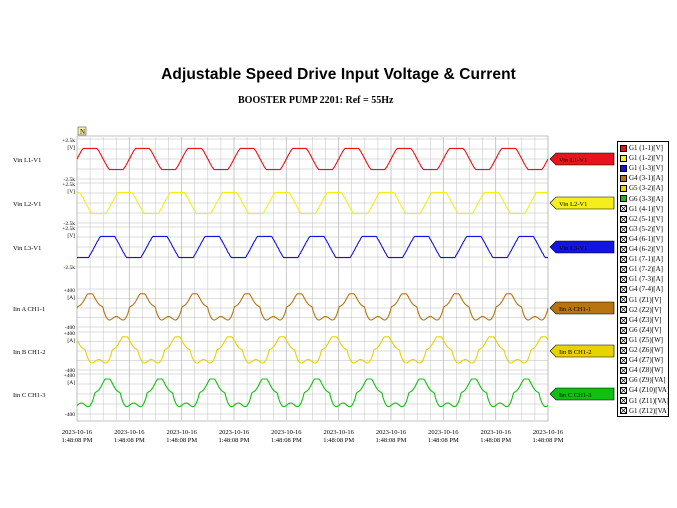 This screenshot has width=677, height=508. I want to click on legend-item: G1 (Z12)[VA], so click(644, 412).